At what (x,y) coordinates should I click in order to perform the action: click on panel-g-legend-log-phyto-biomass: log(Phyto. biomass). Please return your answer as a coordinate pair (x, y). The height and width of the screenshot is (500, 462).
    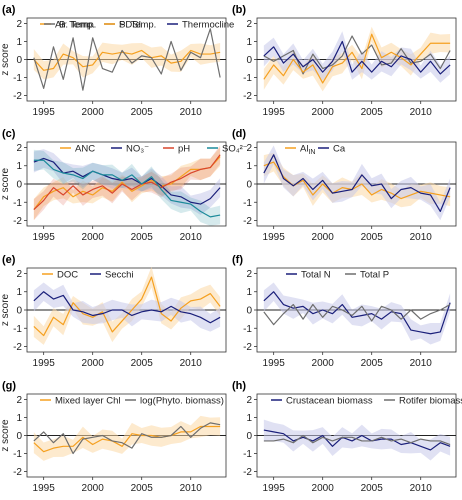
    Looking at the image, I should click on (182, 401).